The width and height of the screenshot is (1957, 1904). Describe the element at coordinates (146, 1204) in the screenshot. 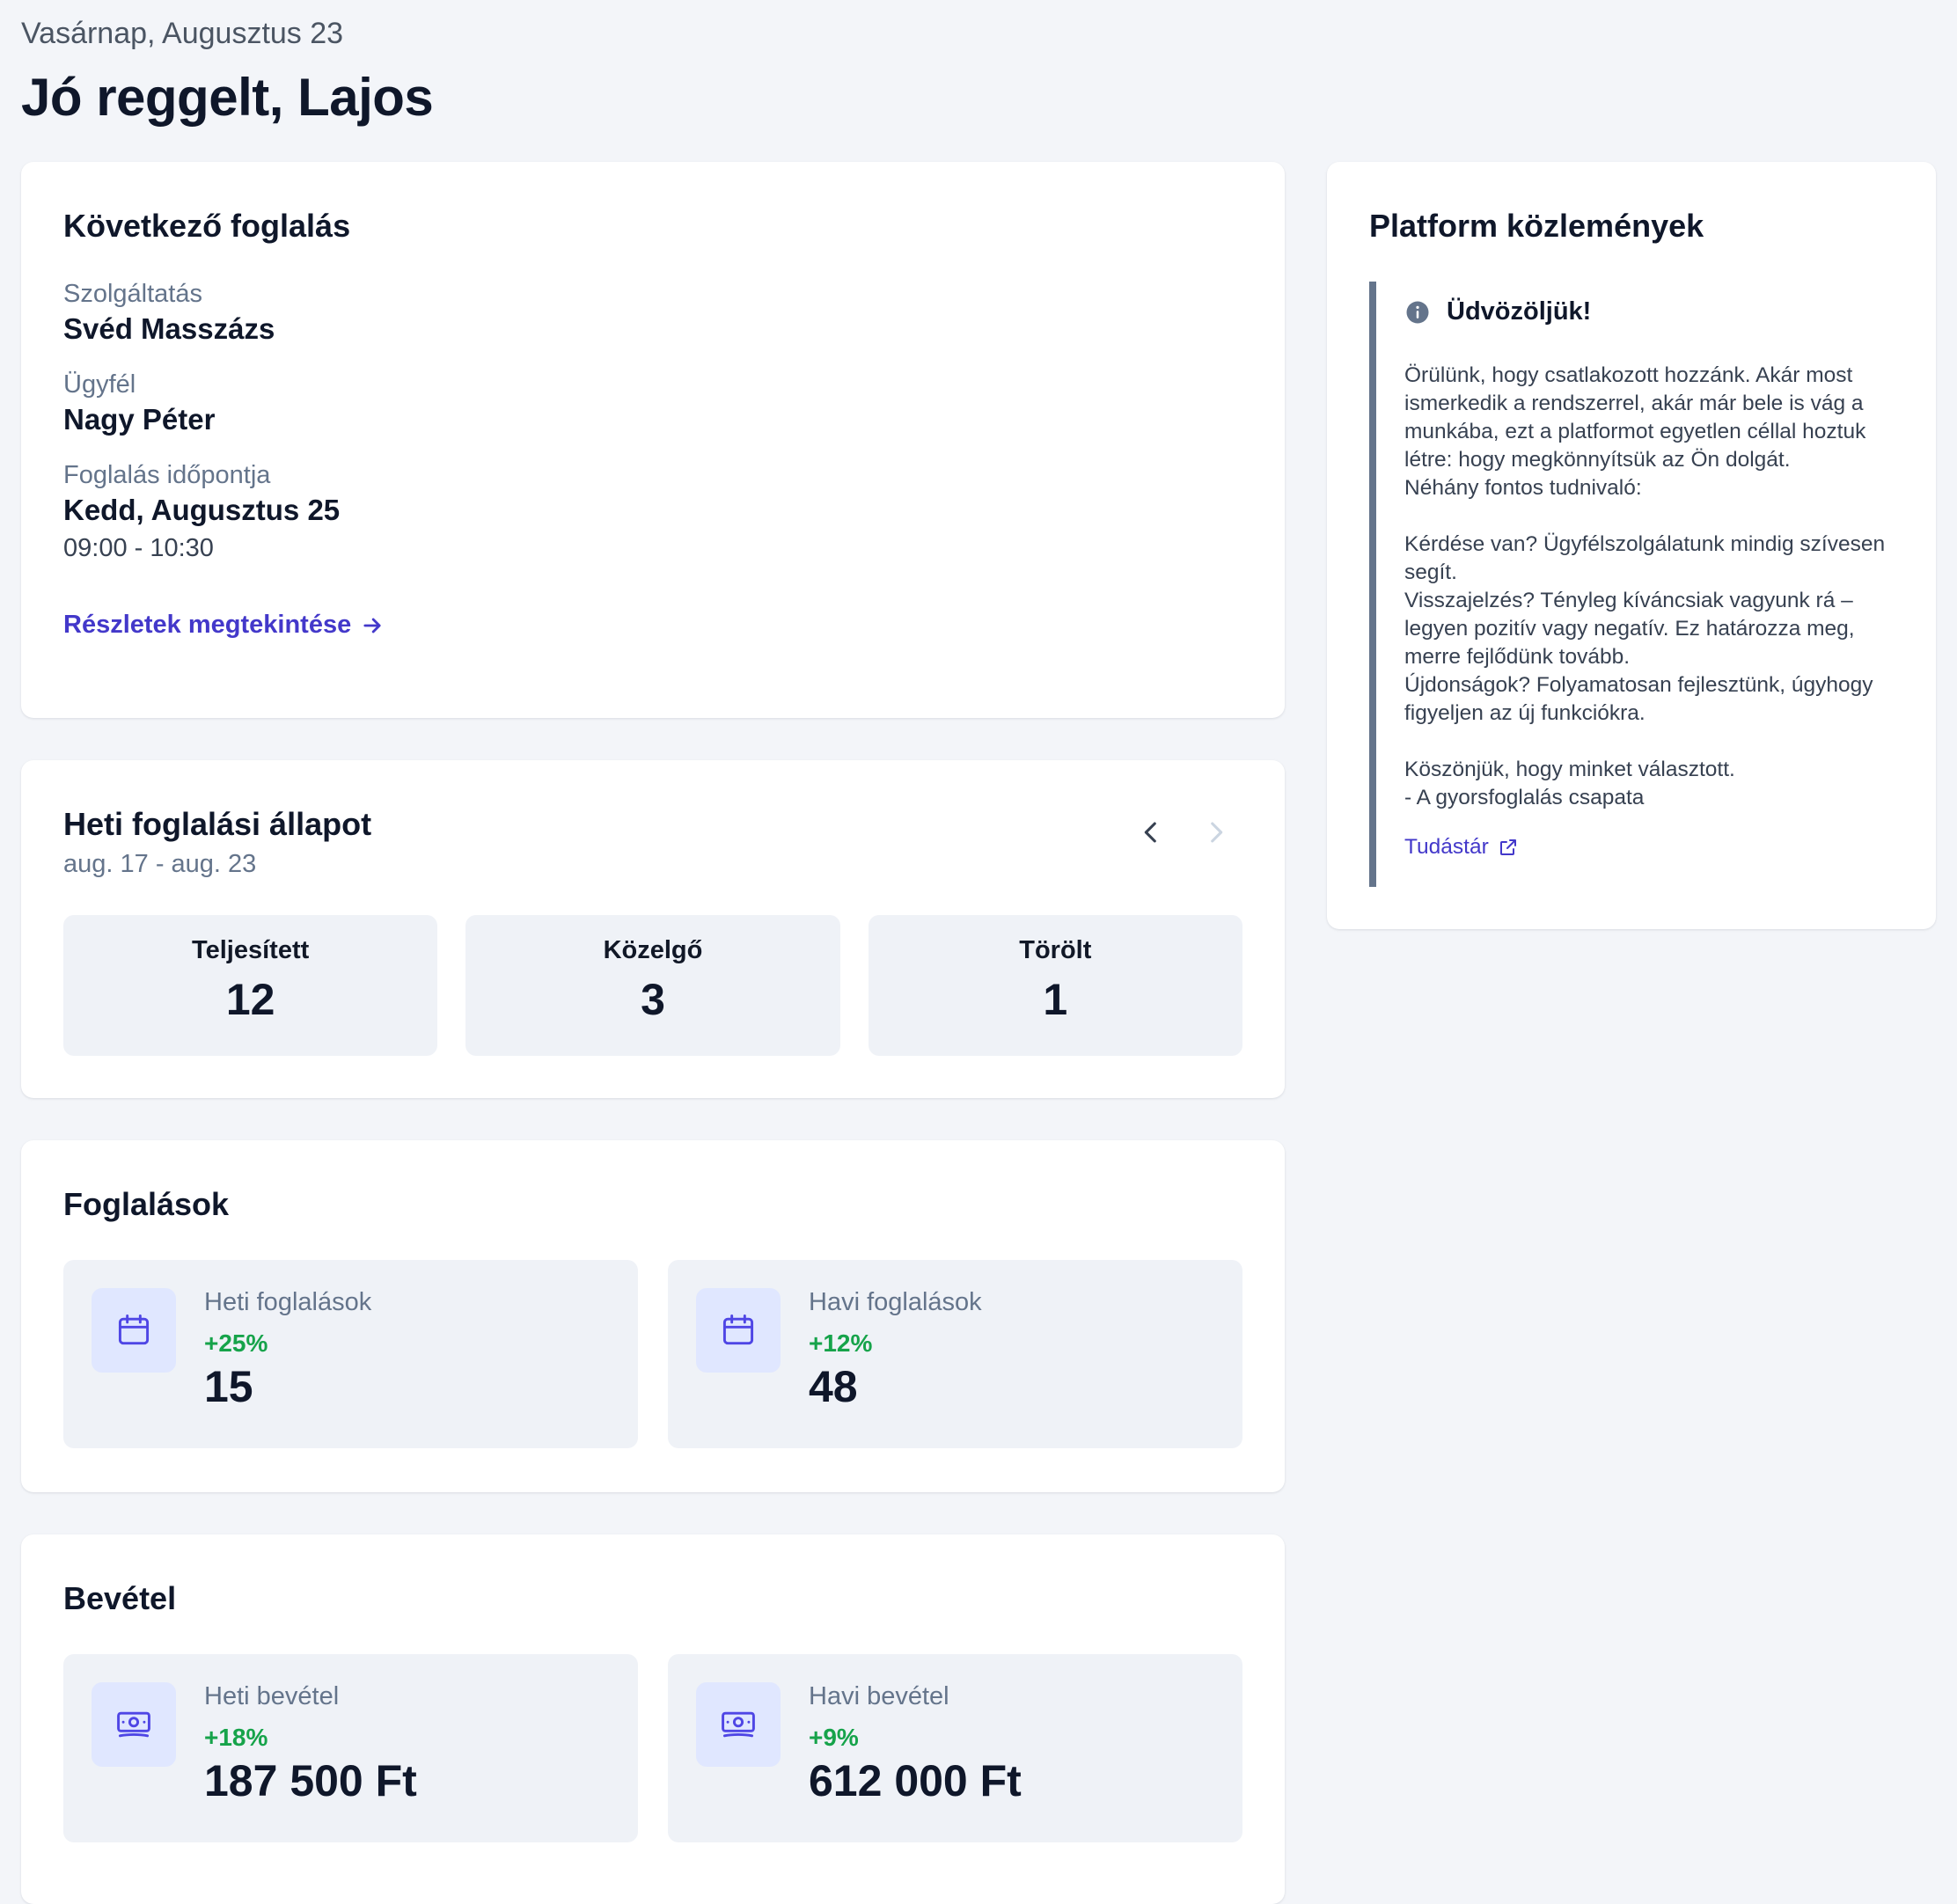

I see `bookings-title: Foglalások` at that location.